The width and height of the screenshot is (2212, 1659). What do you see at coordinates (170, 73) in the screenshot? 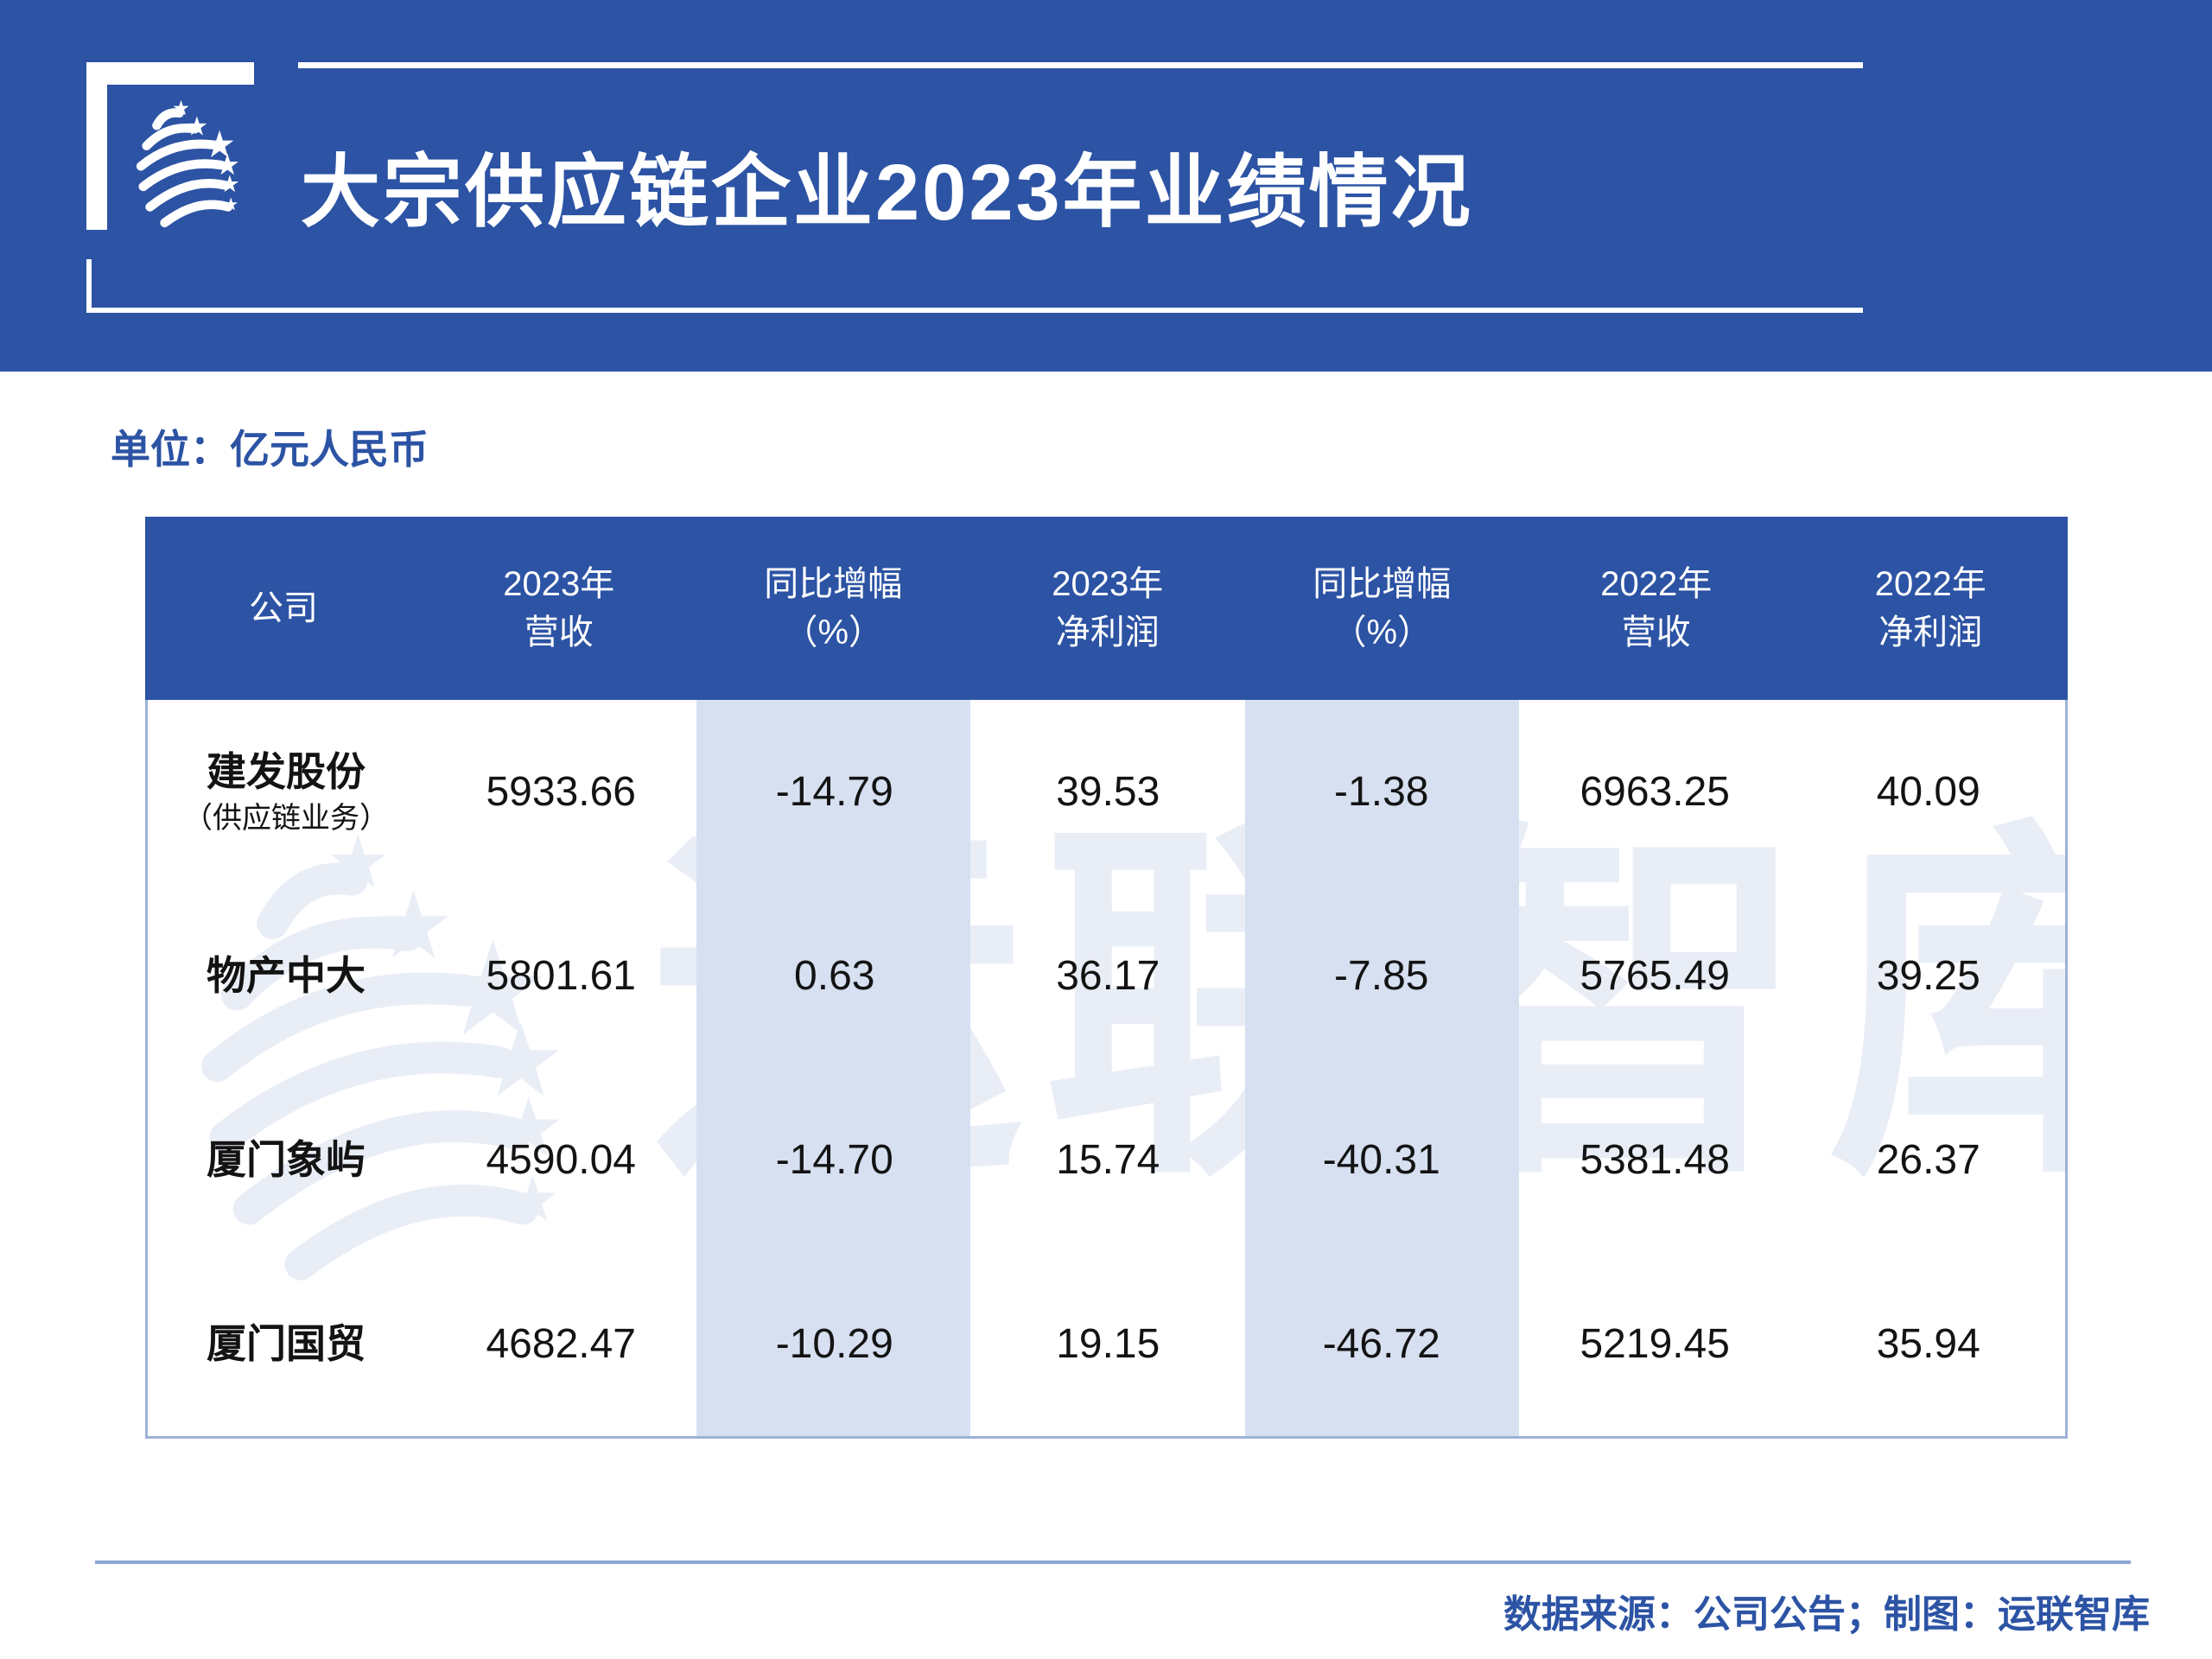
I see `corner-bracket-horizontal` at bounding box center [170, 73].